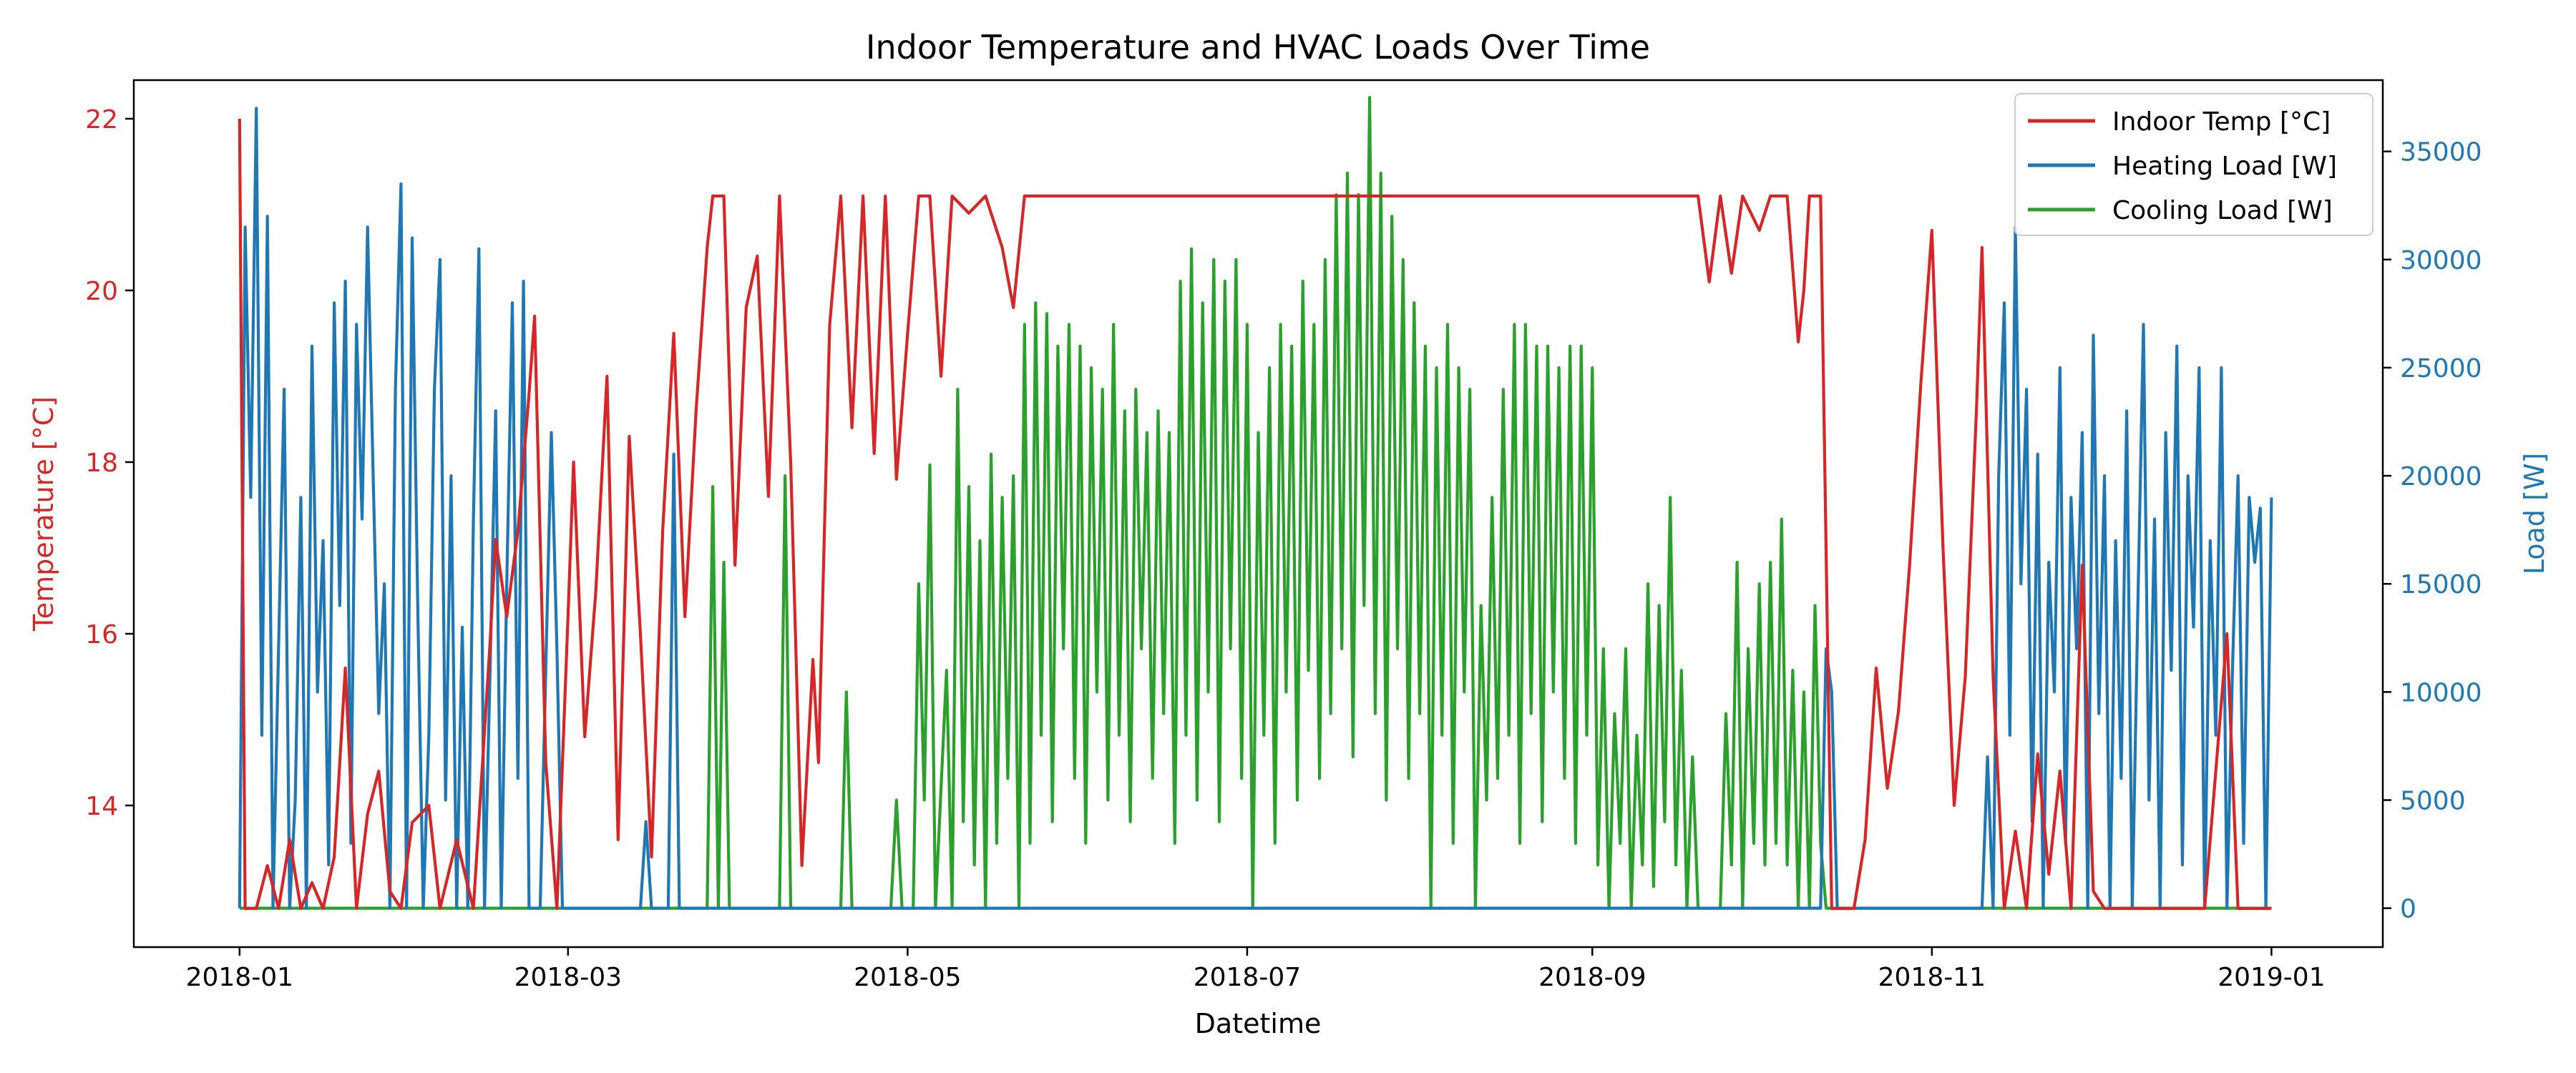 Image resolution: width=2576 pixels, height=1073 pixels. What do you see at coordinates (2441, 260) in the screenshot?
I see `y-right-tick-label: 30000` at bounding box center [2441, 260].